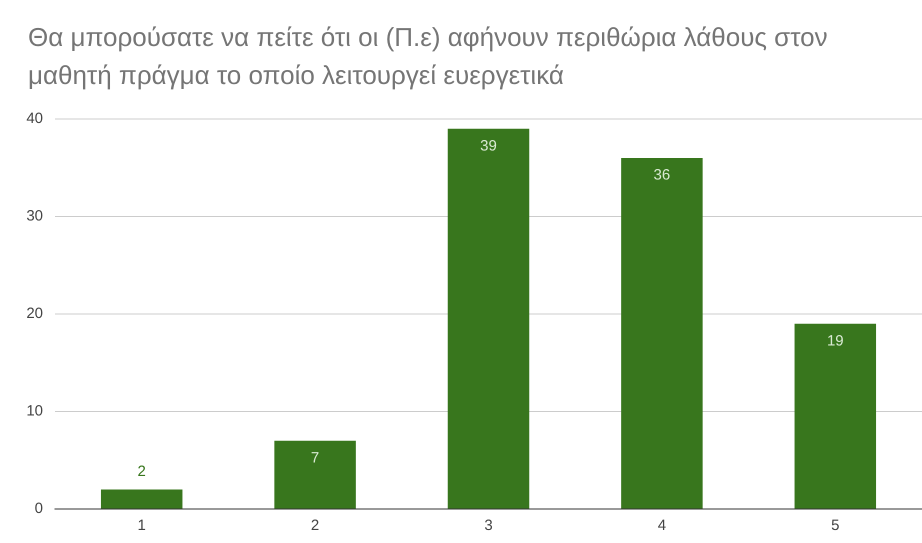  What do you see at coordinates (662, 175) in the screenshot?
I see `data-label: 36` at bounding box center [662, 175].